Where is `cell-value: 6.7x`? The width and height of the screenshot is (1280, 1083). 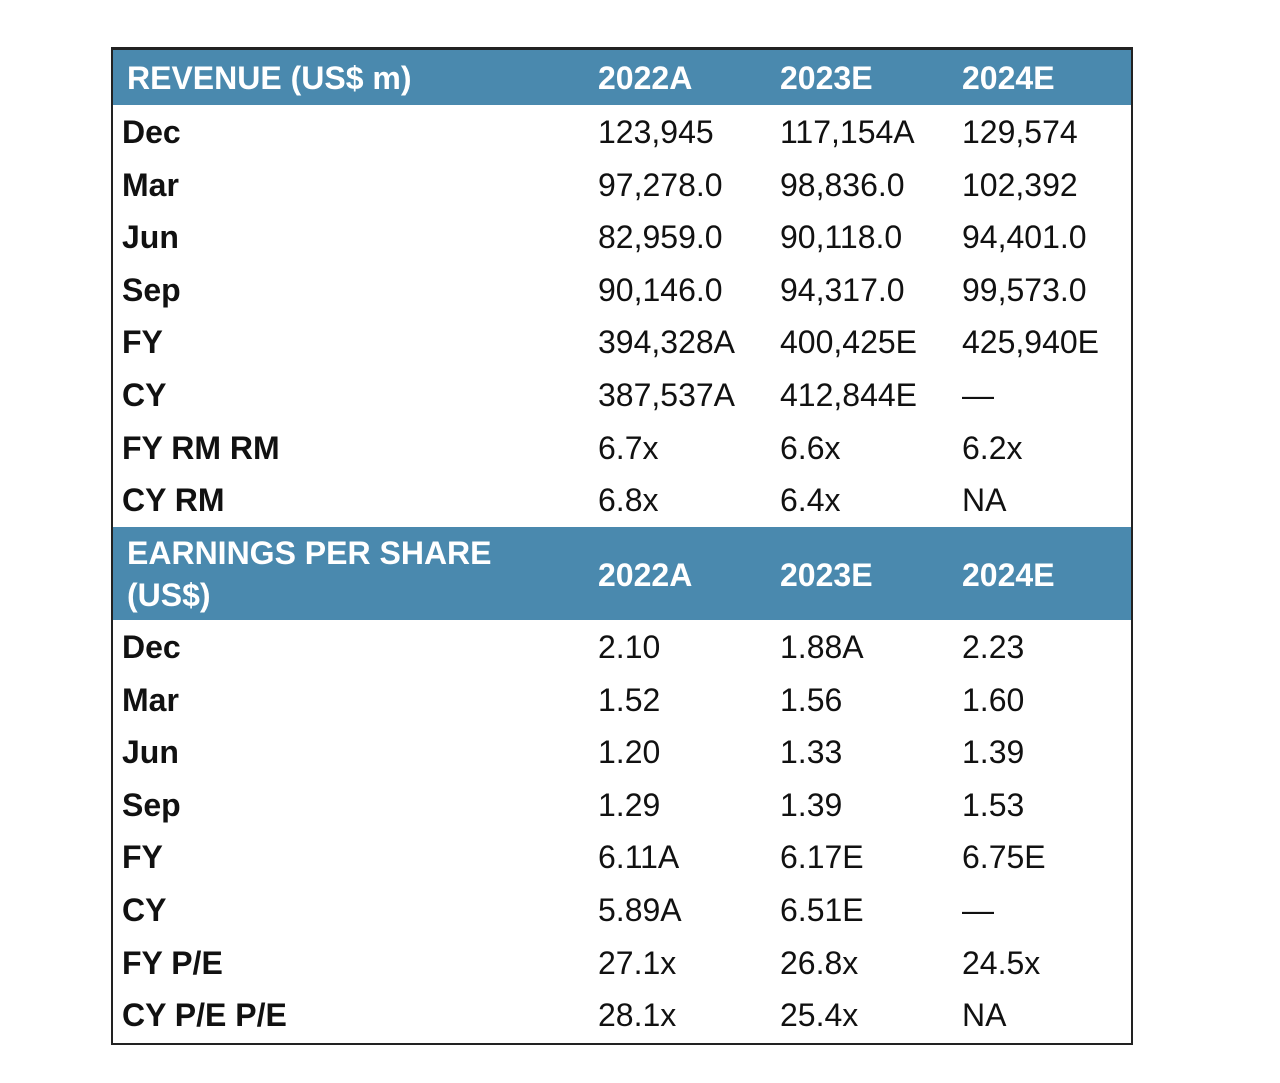 cell-value: 6.7x is located at coordinates (628, 447).